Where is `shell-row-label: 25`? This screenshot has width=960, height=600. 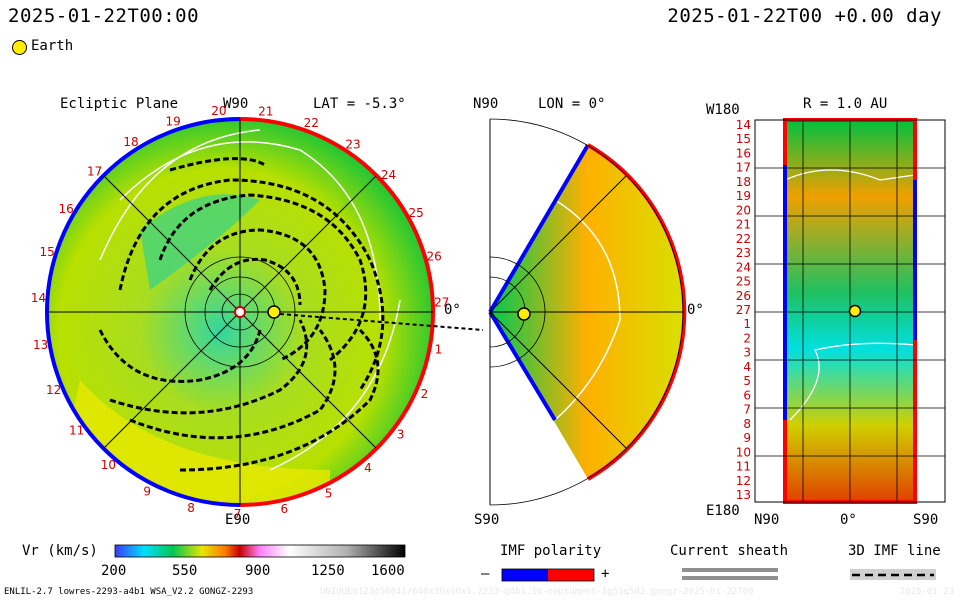 shell-row-label: 25 is located at coordinates (743, 282).